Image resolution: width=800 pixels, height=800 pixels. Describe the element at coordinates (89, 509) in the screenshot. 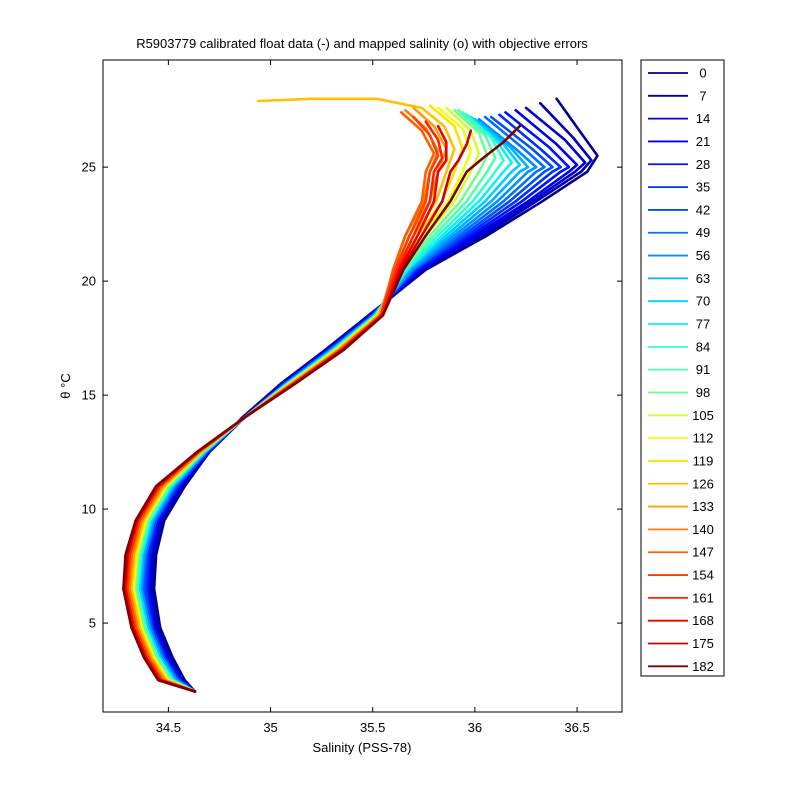

I see `y-tick-label: 10` at that location.